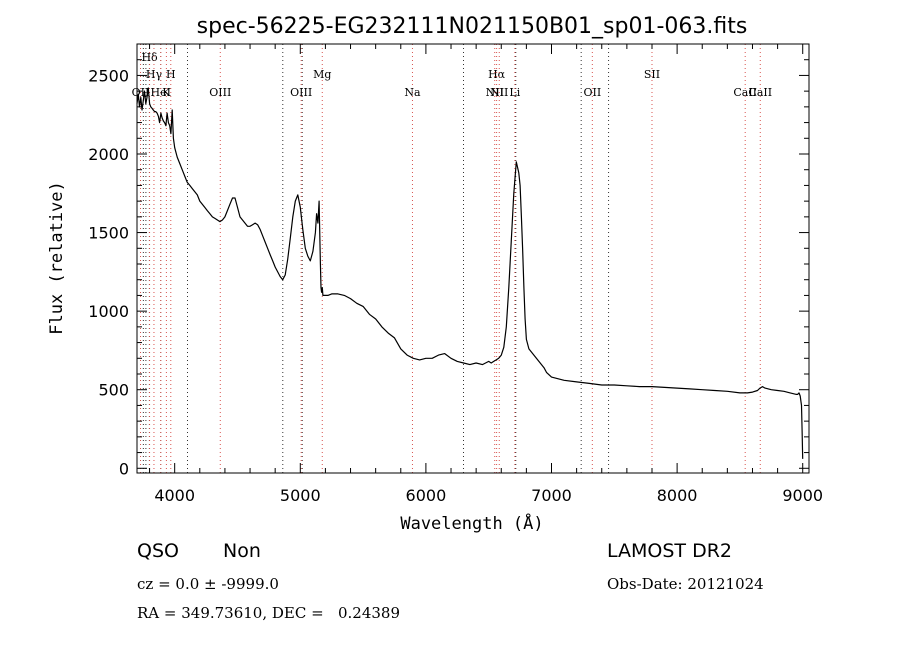 The height and width of the screenshot is (650, 900). Describe the element at coordinates (57, 258) in the screenshot. I see `y-axis-label: Flux (relative)` at that location.